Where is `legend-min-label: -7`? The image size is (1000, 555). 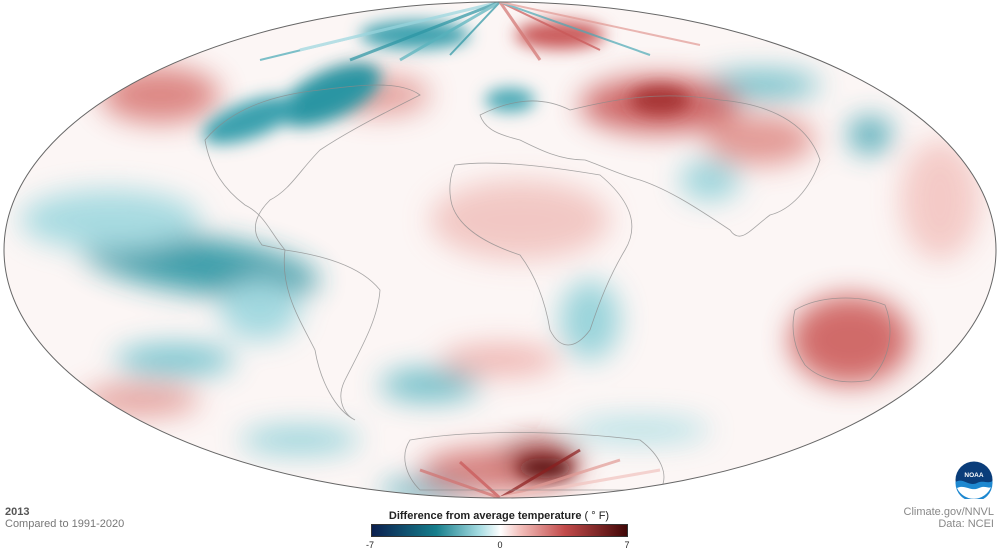
legend-min-label: -7 is located at coordinates (369, 545).